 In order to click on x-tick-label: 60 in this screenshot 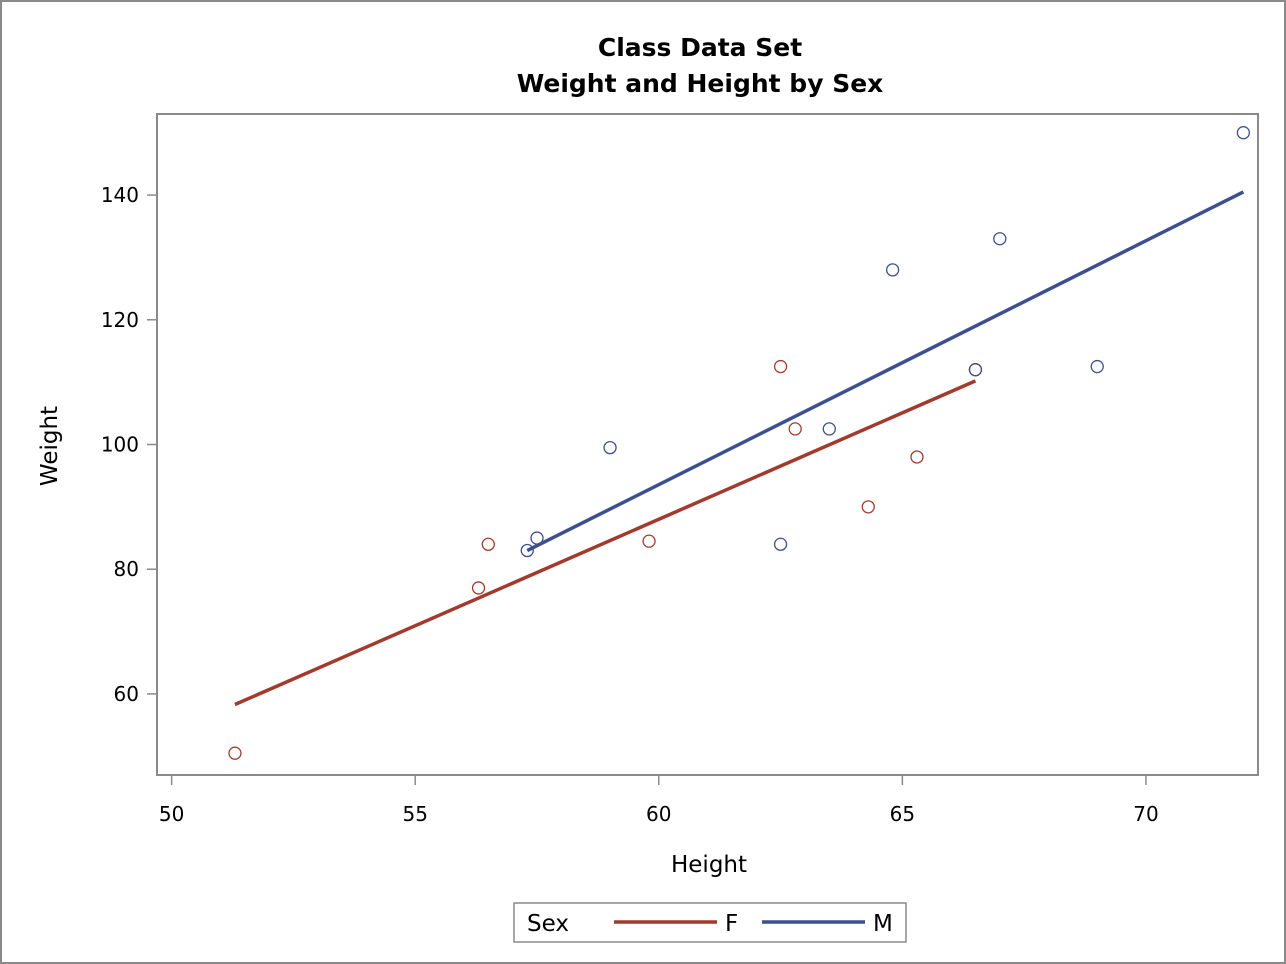, I will do `click(658, 814)`.